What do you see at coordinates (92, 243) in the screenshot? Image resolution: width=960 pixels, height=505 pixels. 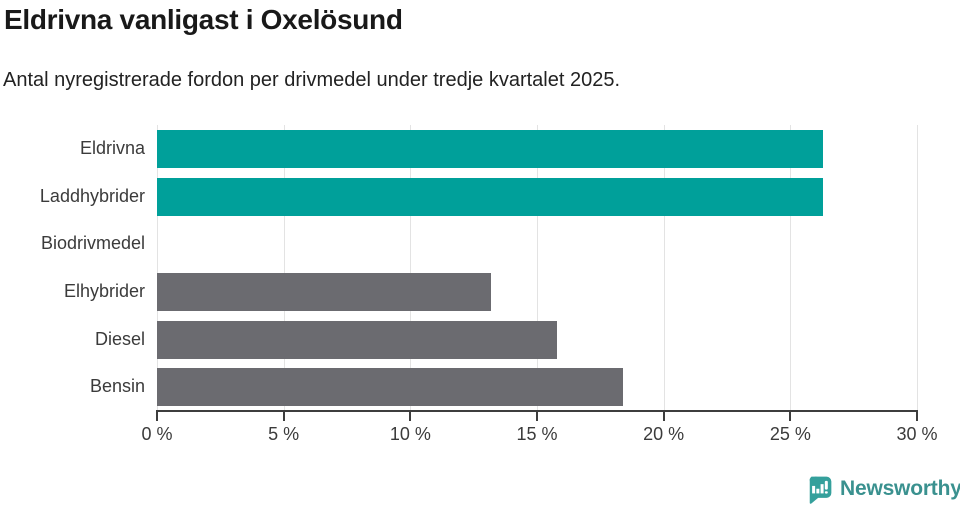 I see `category-label-biodrivmedel: Biodrivmedel` at bounding box center [92, 243].